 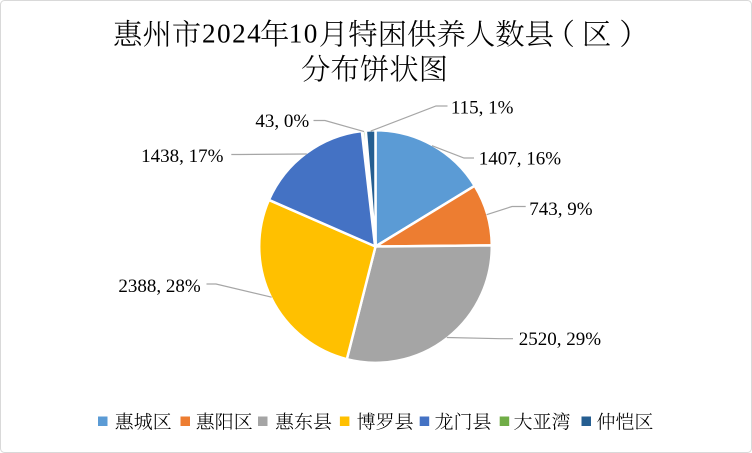 I want to click on svg-text: 743, 9%, so click(x=561, y=209).